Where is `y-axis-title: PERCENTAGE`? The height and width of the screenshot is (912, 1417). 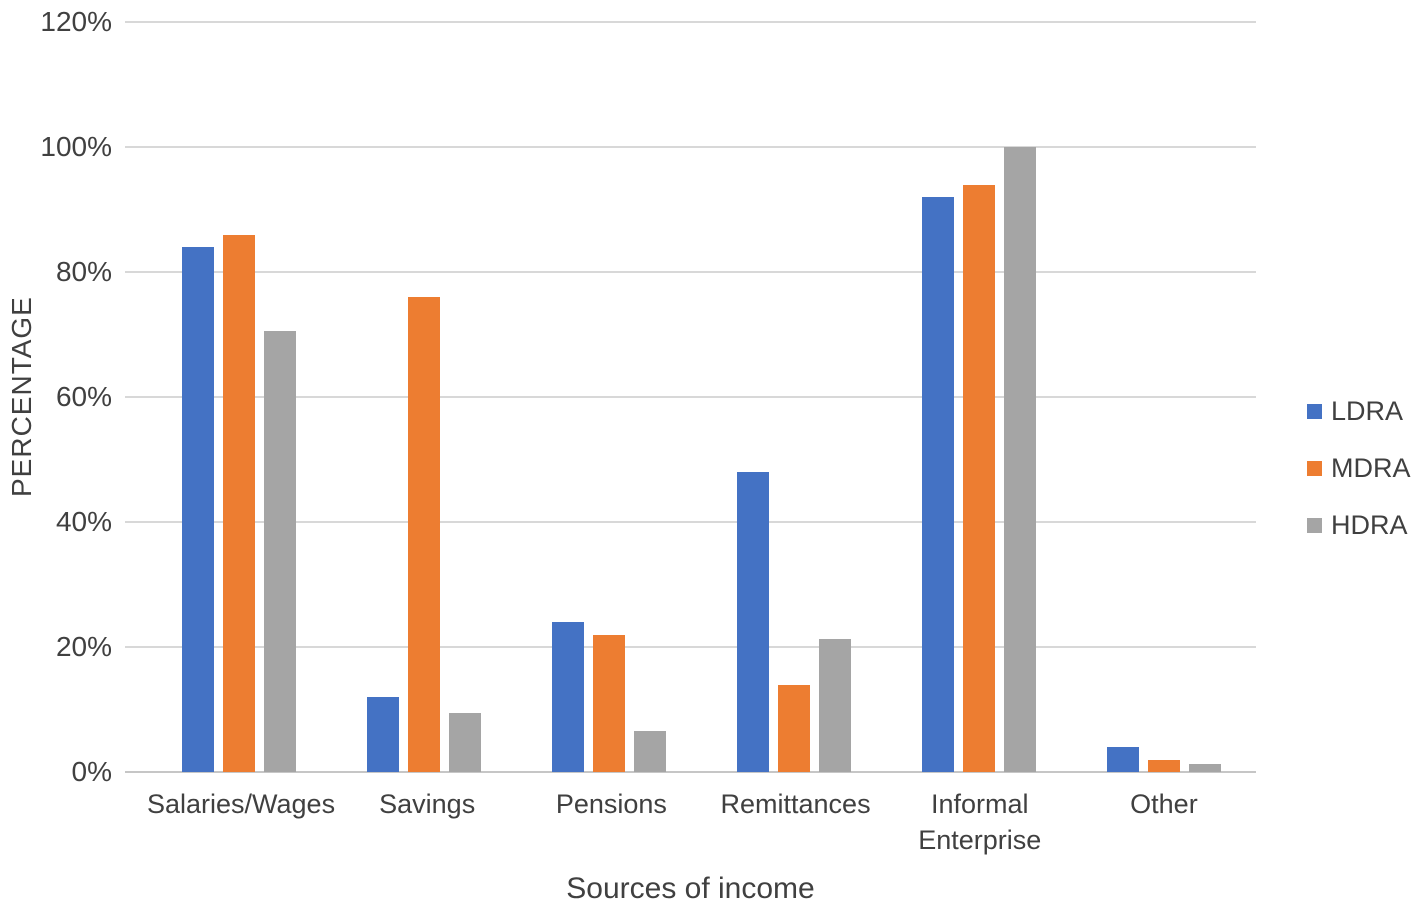
y-axis-title: PERCENTAGE is located at coordinates (21, 397).